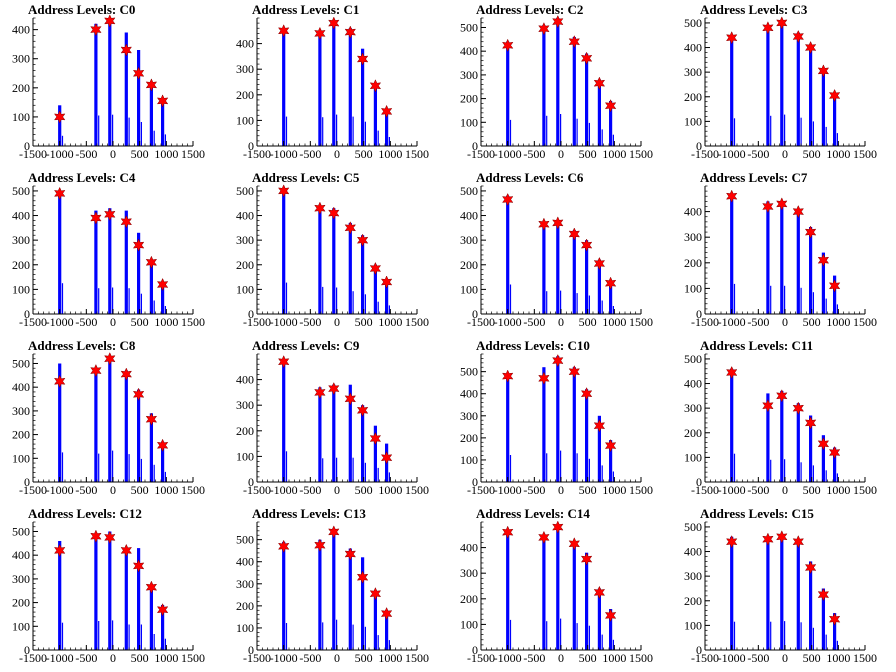 The width and height of the screenshot is (896, 672). What do you see at coordinates (27, 650) in the screenshot?
I see `y-tick-label: 0` at bounding box center [27, 650].